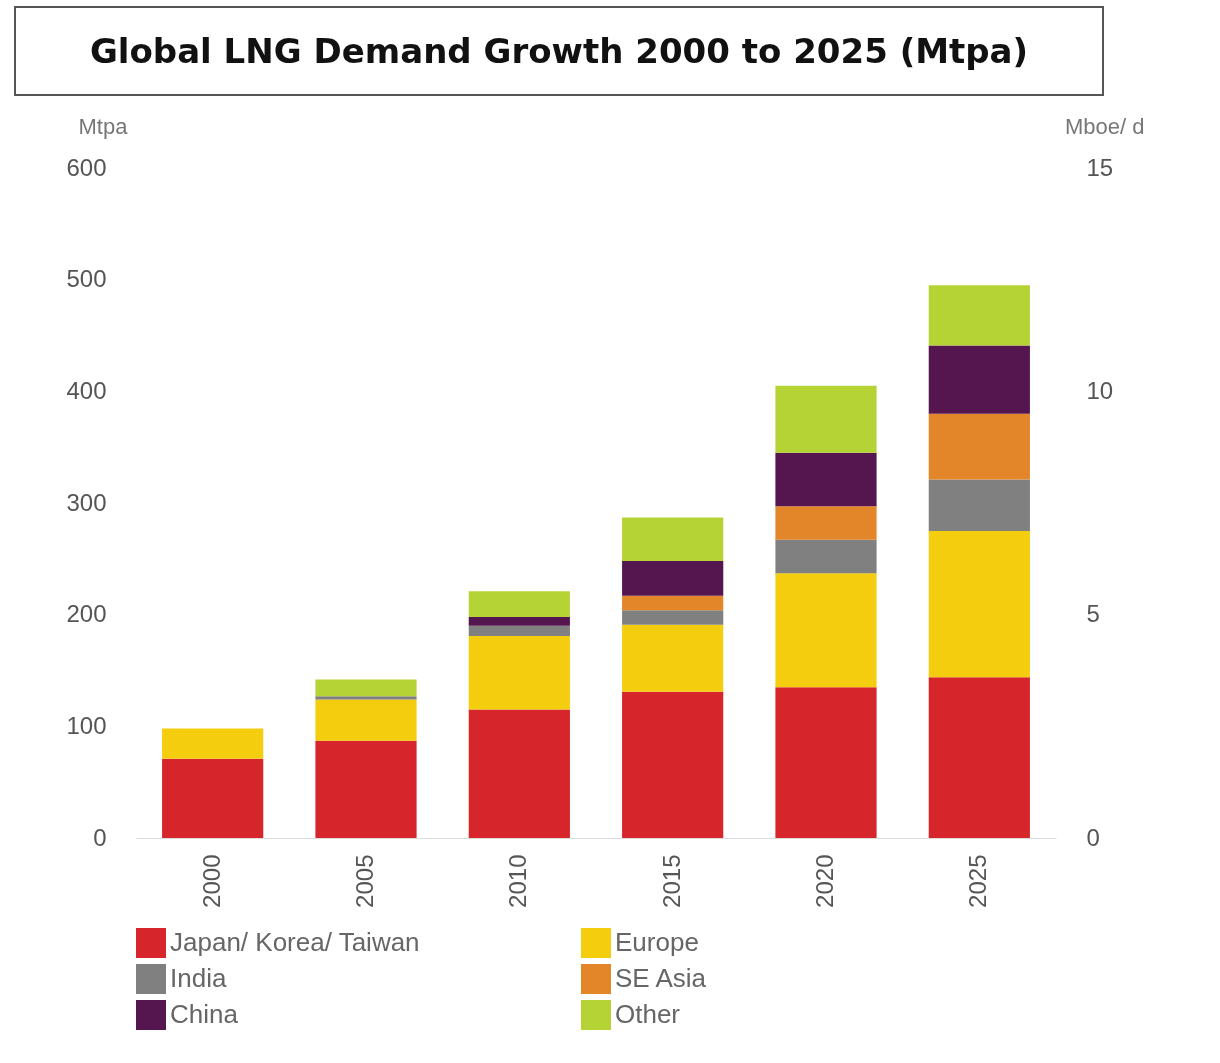 The height and width of the screenshot is (1063, 1220). Describe the element at coordinates (559, 51) in the screenshot. I see `chart-title: Global LNG Demand Growth 2000 to 2025 (Mtpa)` at that location.